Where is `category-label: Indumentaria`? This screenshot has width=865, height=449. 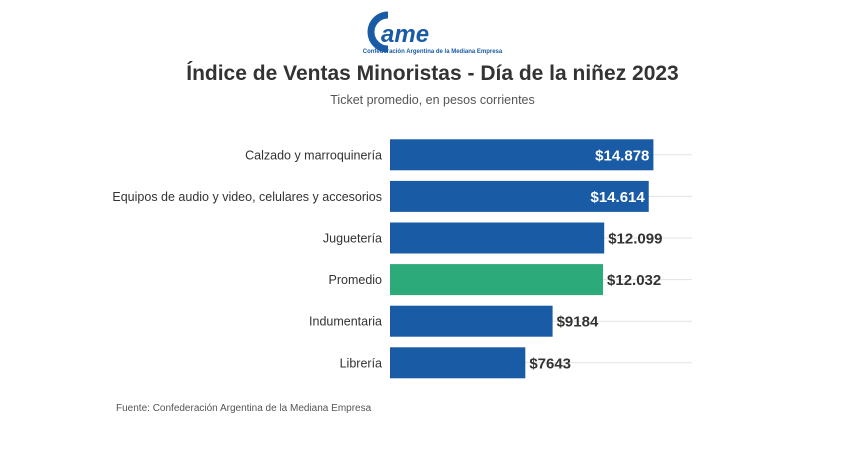 category-label: Indumentaria is located at coordinates (345, 322).